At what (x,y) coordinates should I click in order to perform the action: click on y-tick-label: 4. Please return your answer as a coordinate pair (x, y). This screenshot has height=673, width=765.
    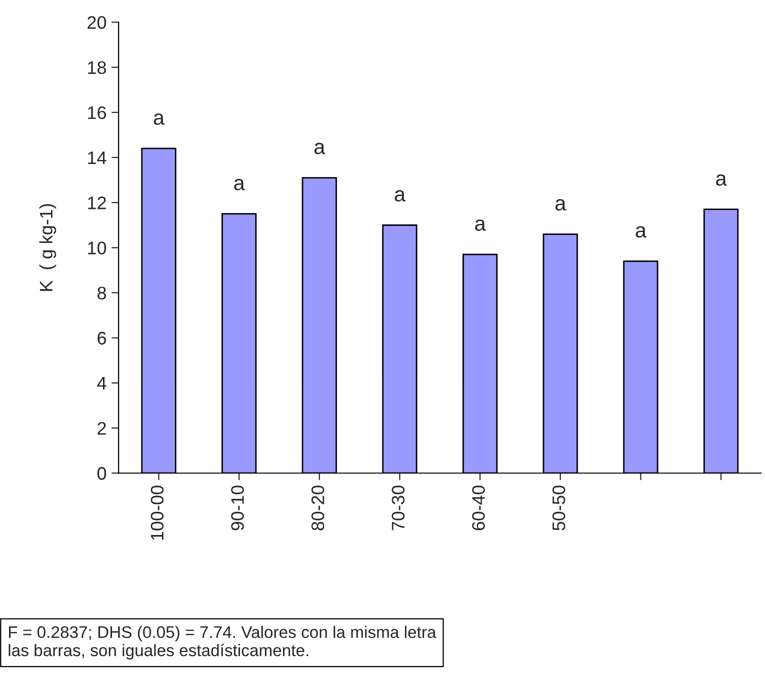
    Looking at the image, I should click on (101, 383).